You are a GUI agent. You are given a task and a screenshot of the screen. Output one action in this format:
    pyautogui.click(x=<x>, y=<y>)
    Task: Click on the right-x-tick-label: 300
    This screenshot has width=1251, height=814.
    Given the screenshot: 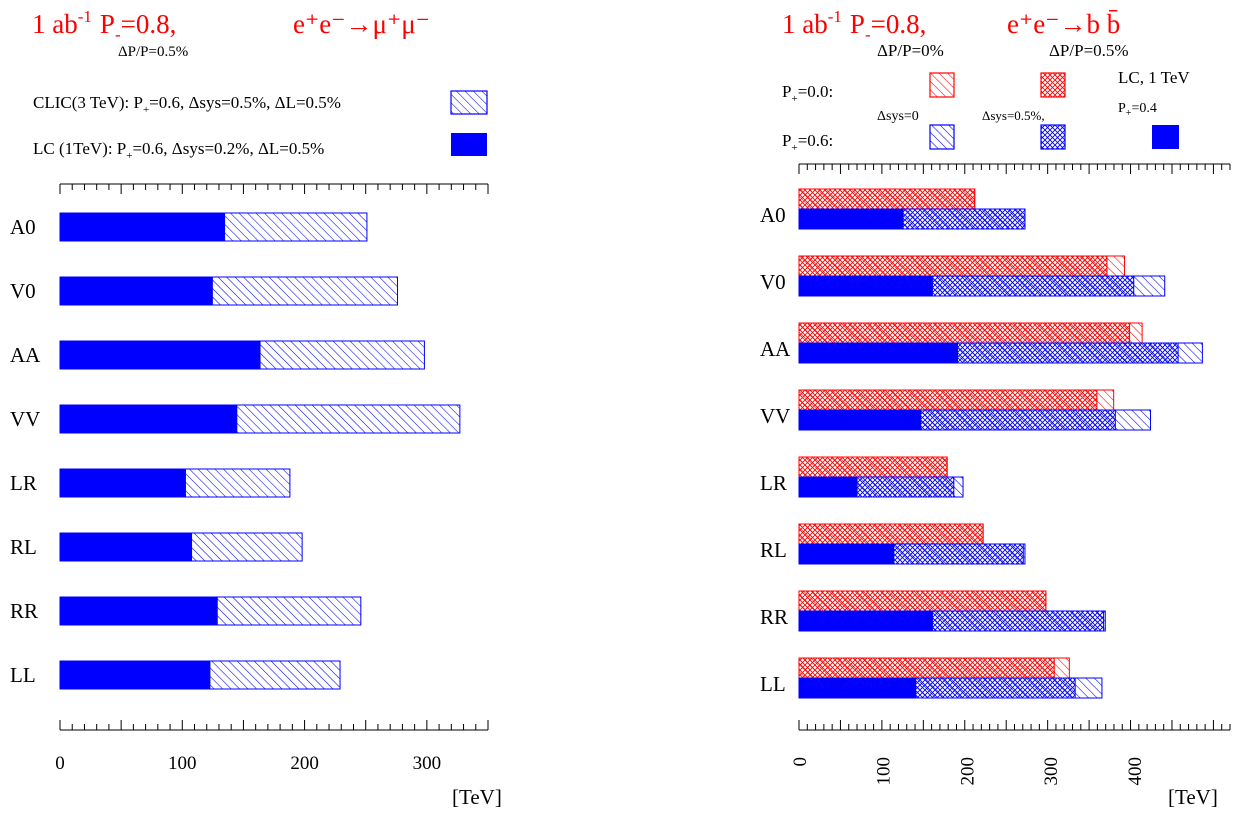 What is the action you would take?
    pyautogui.click(x=1051, y=771)
    